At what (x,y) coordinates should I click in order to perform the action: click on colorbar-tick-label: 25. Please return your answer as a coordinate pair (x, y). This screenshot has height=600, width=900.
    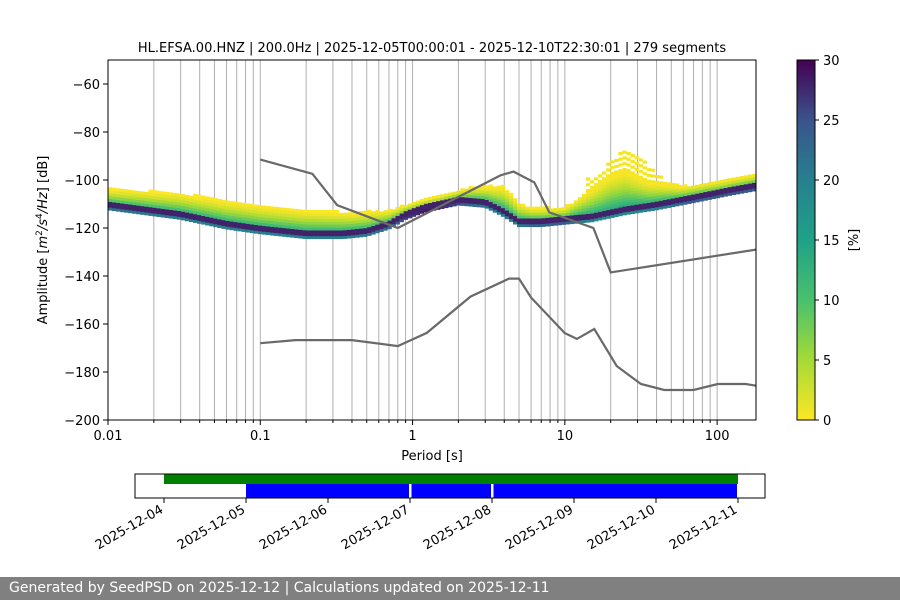
    Looking at the image, I should click on (831, 121).